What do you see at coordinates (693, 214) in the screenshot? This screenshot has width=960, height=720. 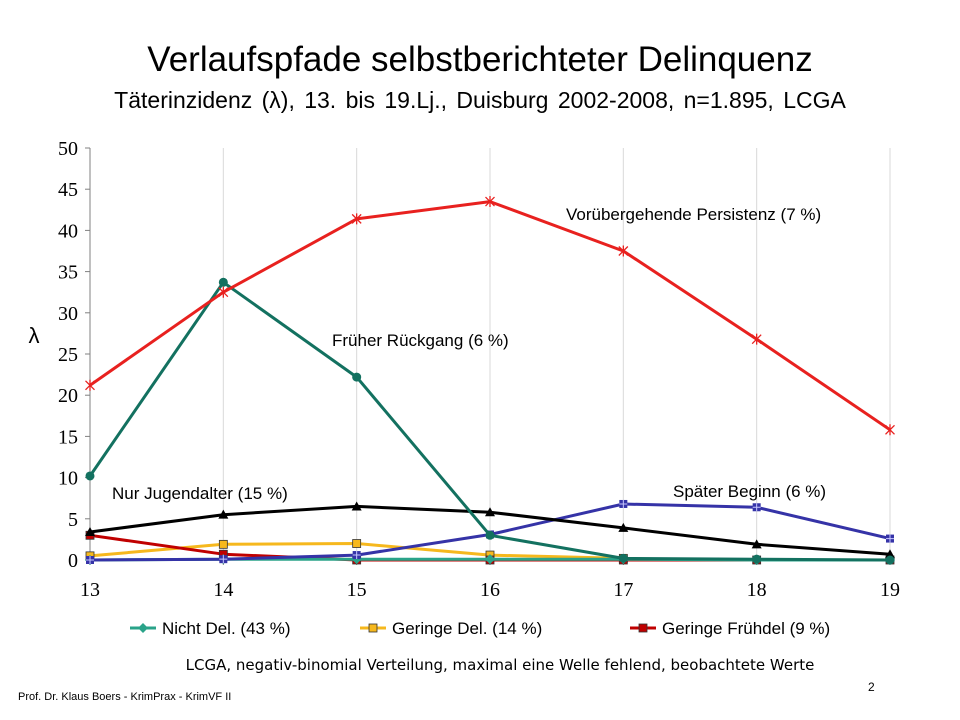 I see `annotation-vp: Vorübergehende Persistenz (7 %)` at bounding box center [693, 214].